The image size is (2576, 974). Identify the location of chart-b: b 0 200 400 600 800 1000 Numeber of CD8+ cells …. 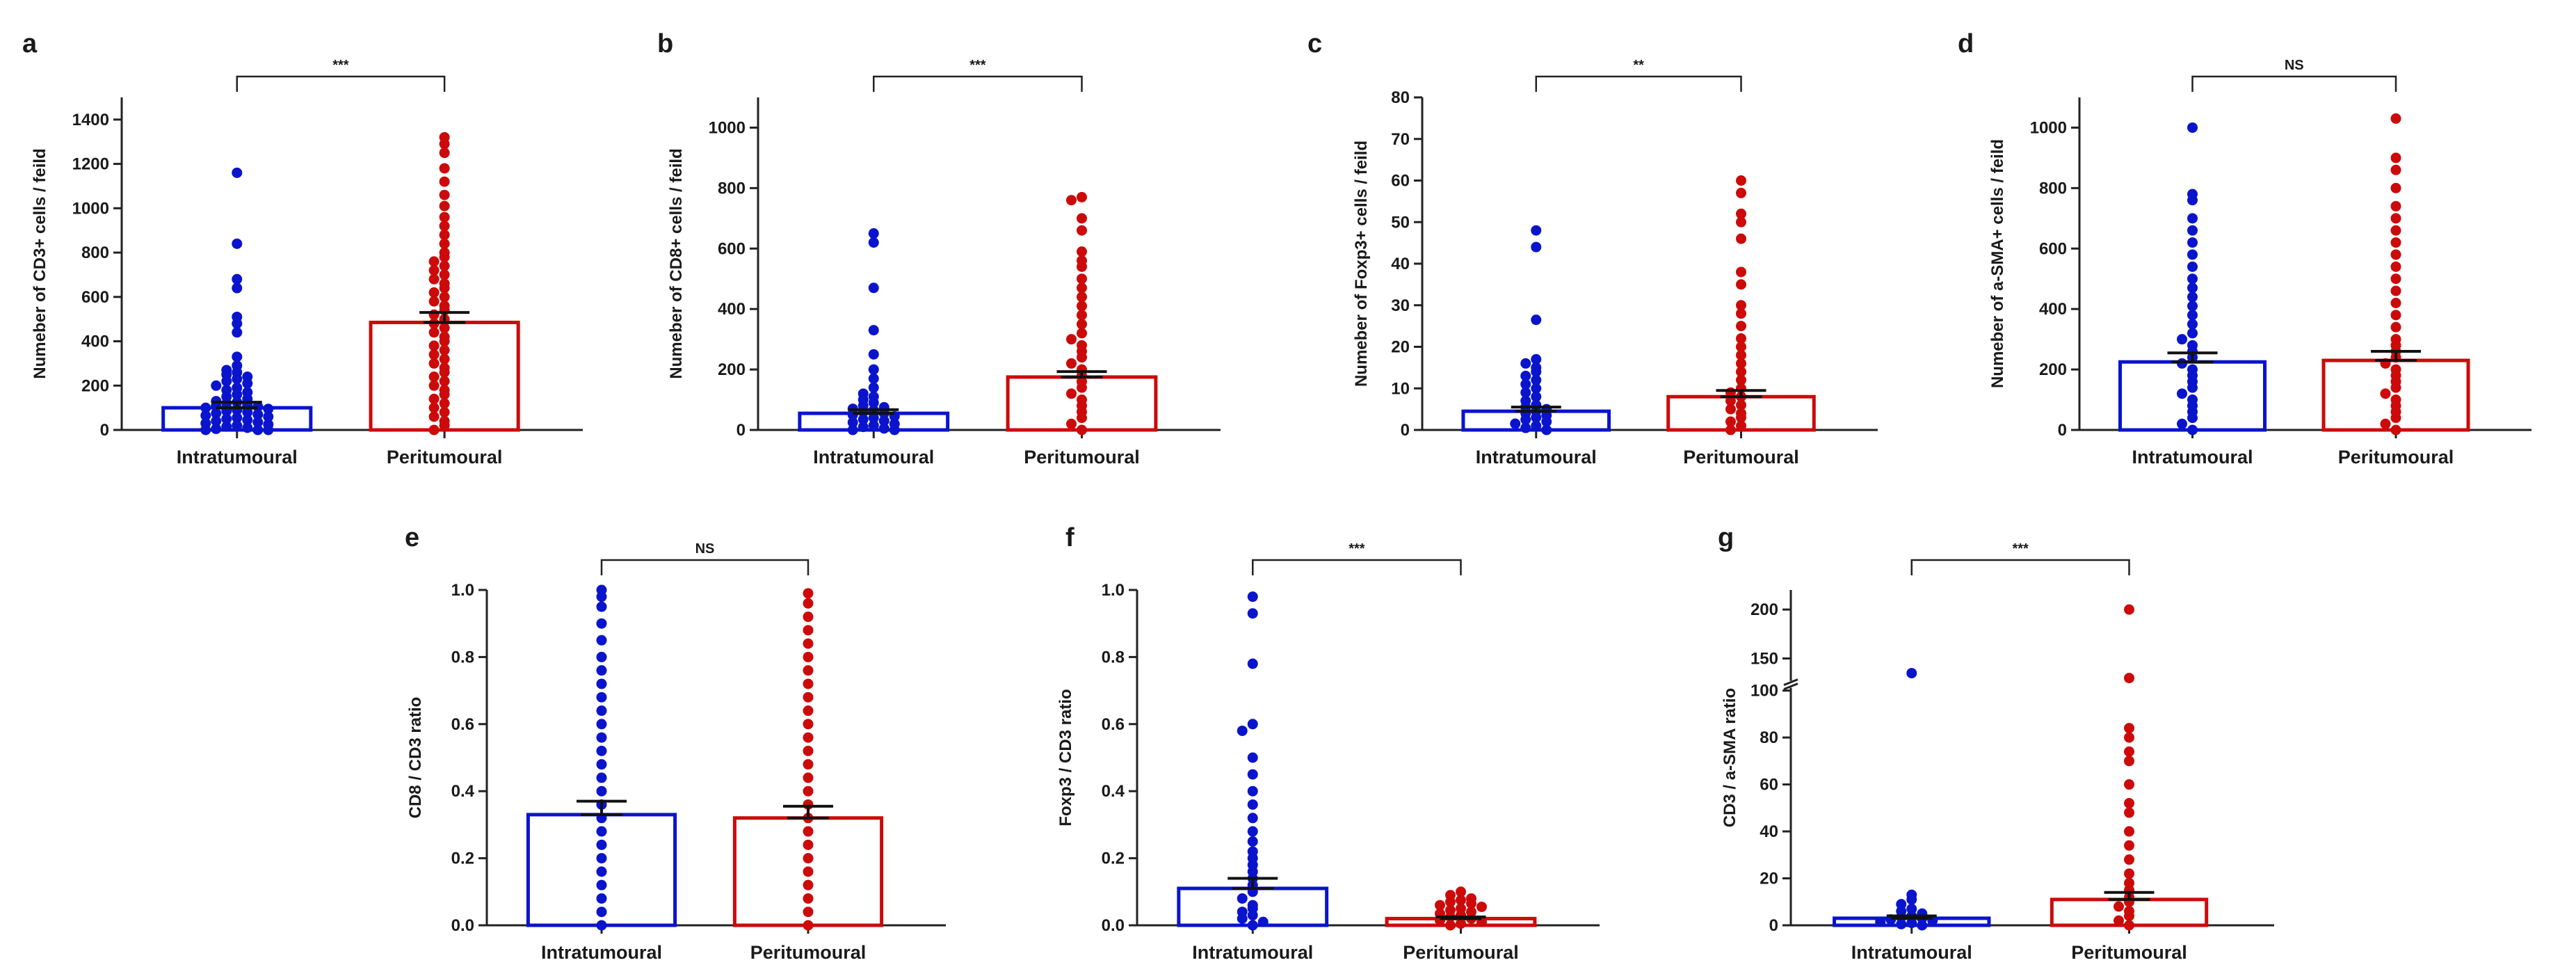
(939, 249).